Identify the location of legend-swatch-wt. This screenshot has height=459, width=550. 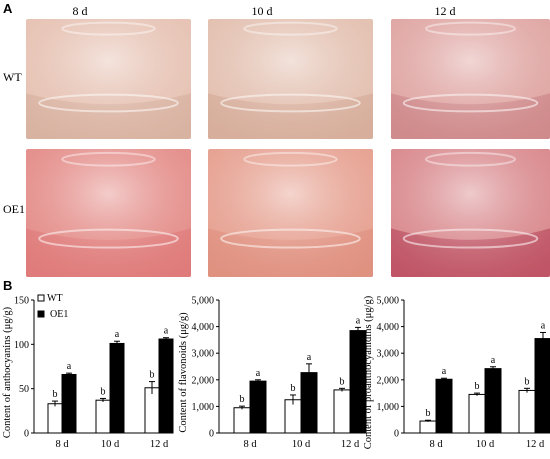
(41, 298).